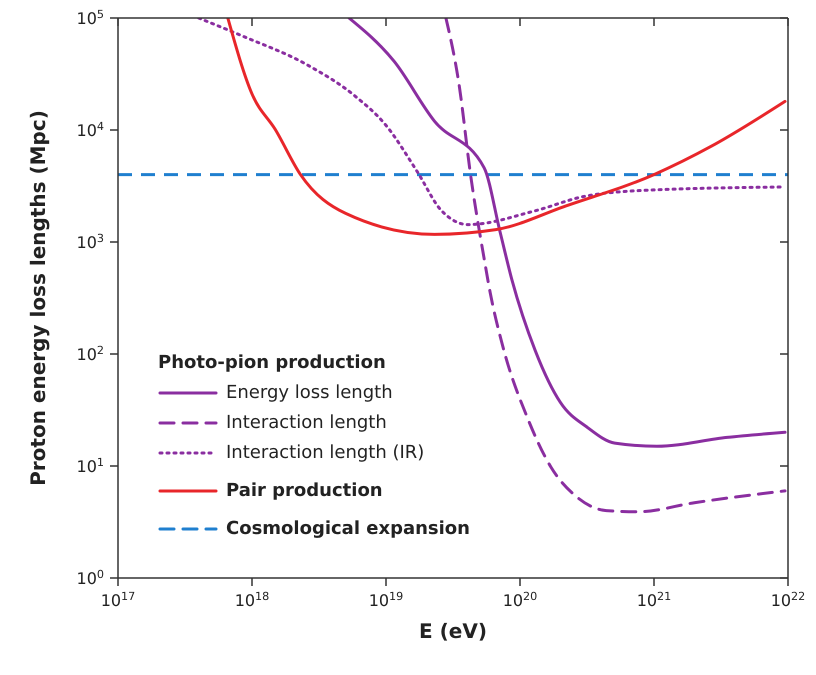  What do you see at coordinates (386, 600) in the screenshot?
I see `x-tick-label: 10$^{19}$` at bounding box center [386, 600].